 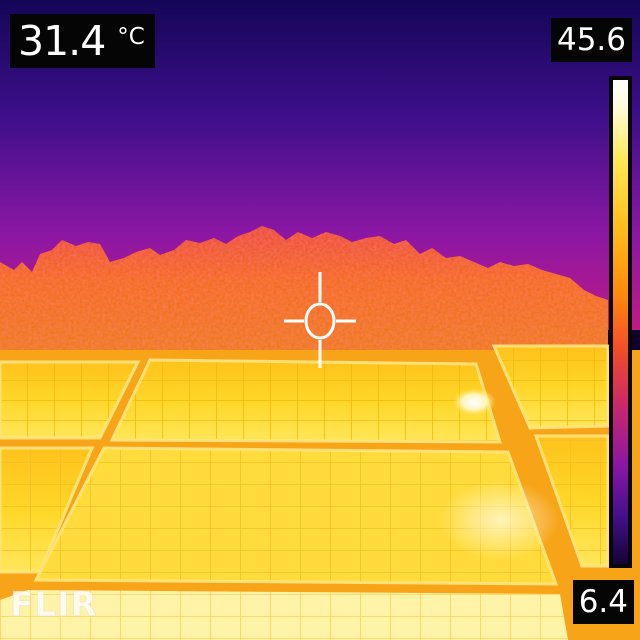 I want to click on temperature-unit: °C, so click(x=131, y=37).